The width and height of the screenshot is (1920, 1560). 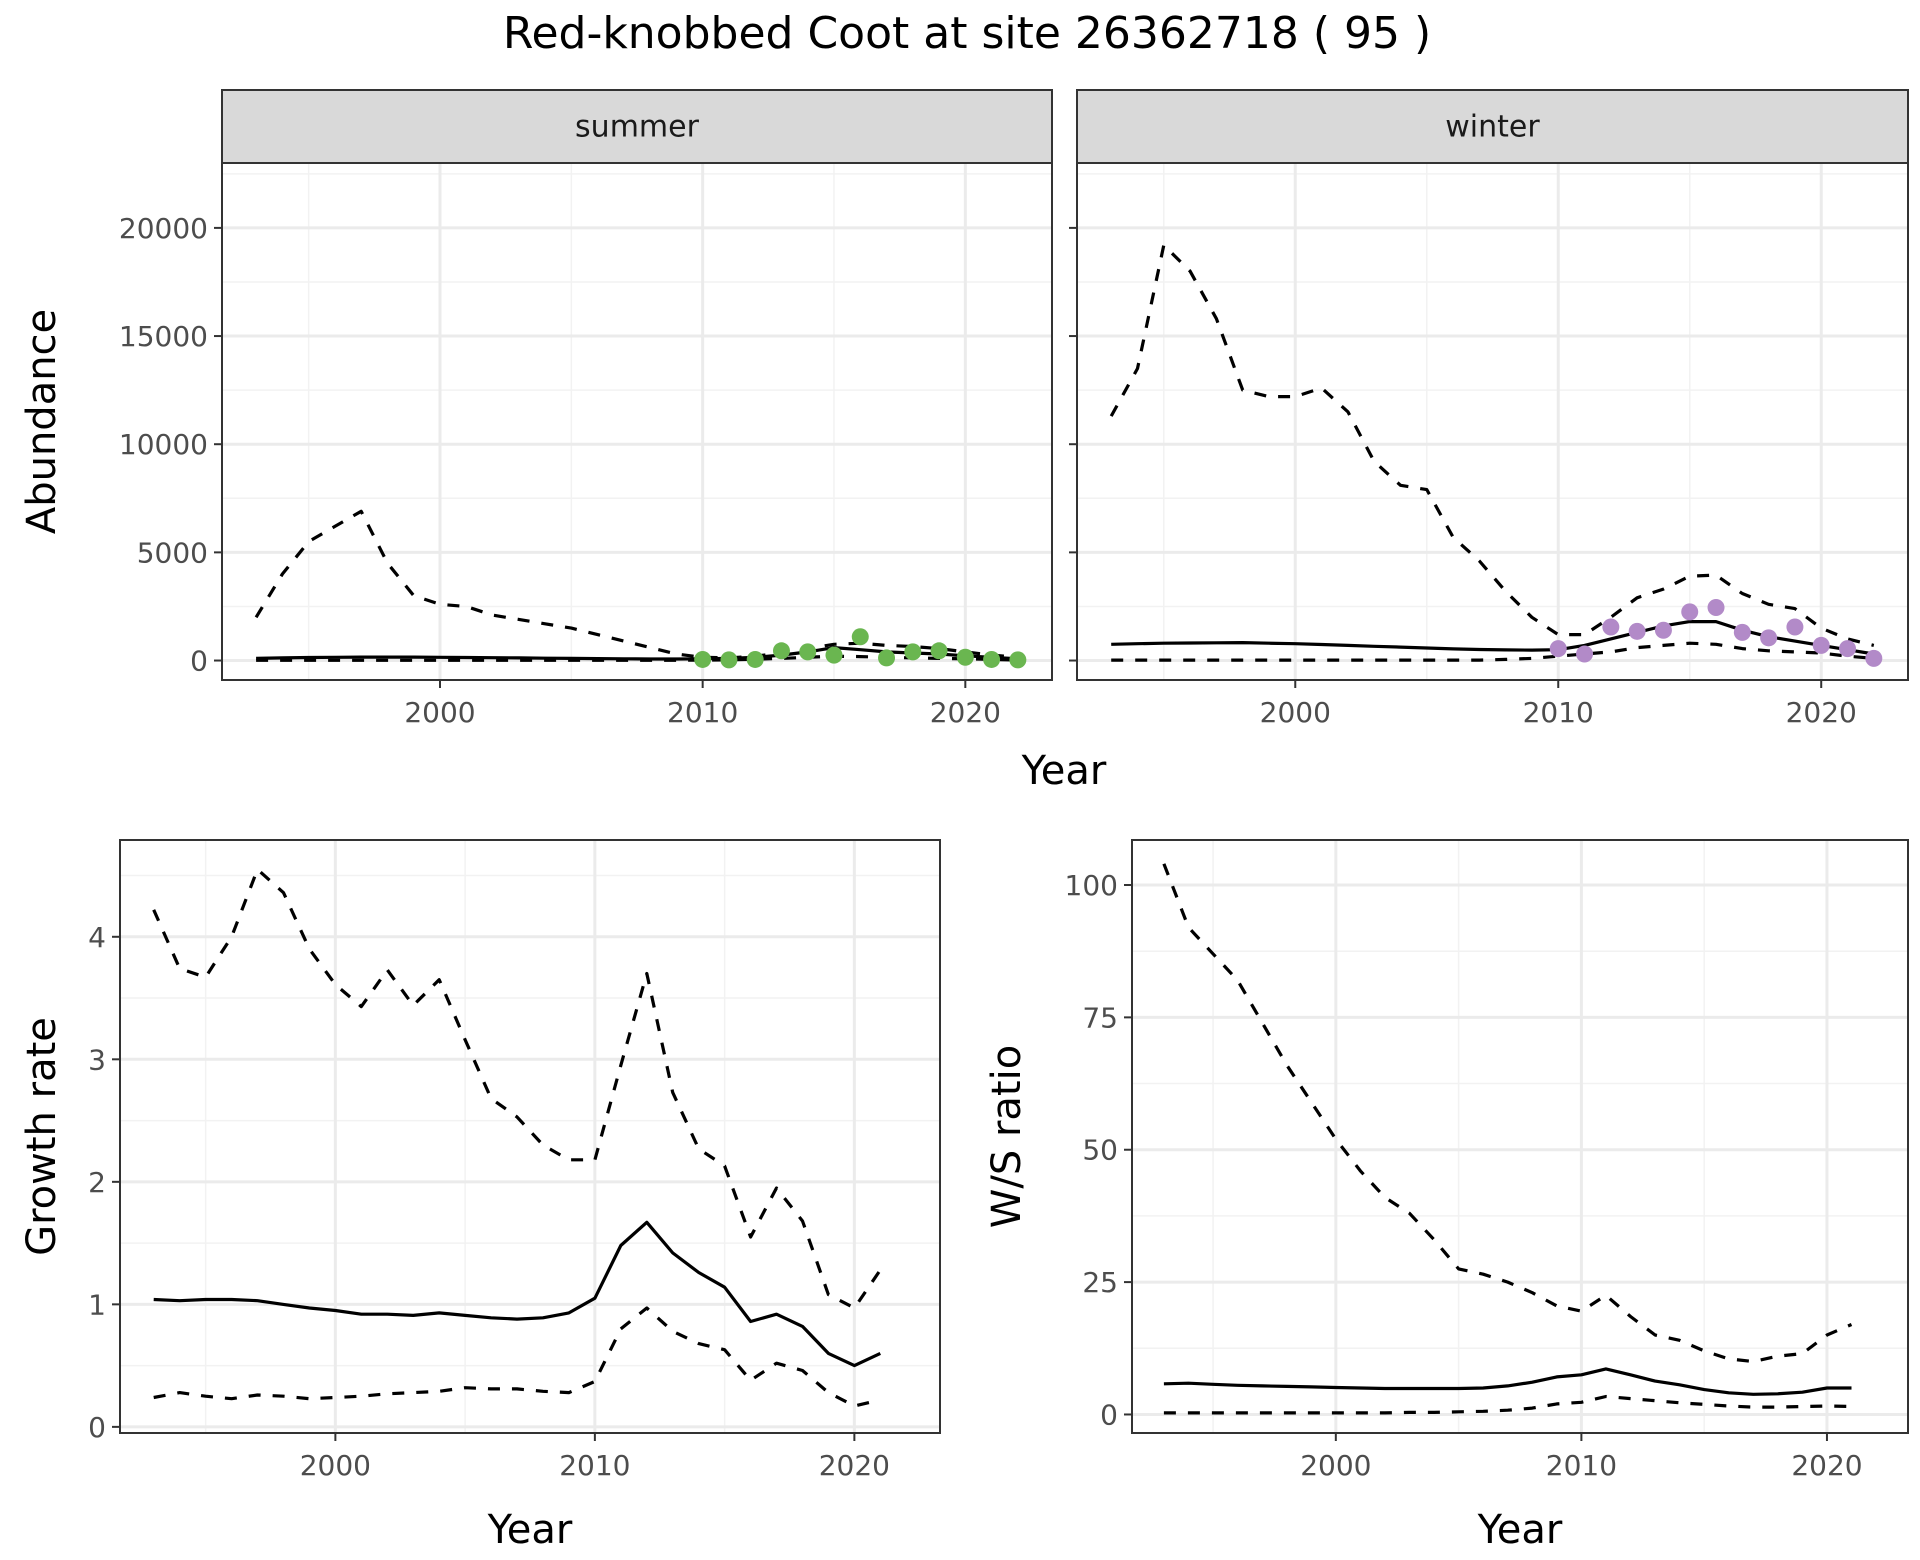 I want to click on y-tick-label: 75, so click(x=1100, y=1017).